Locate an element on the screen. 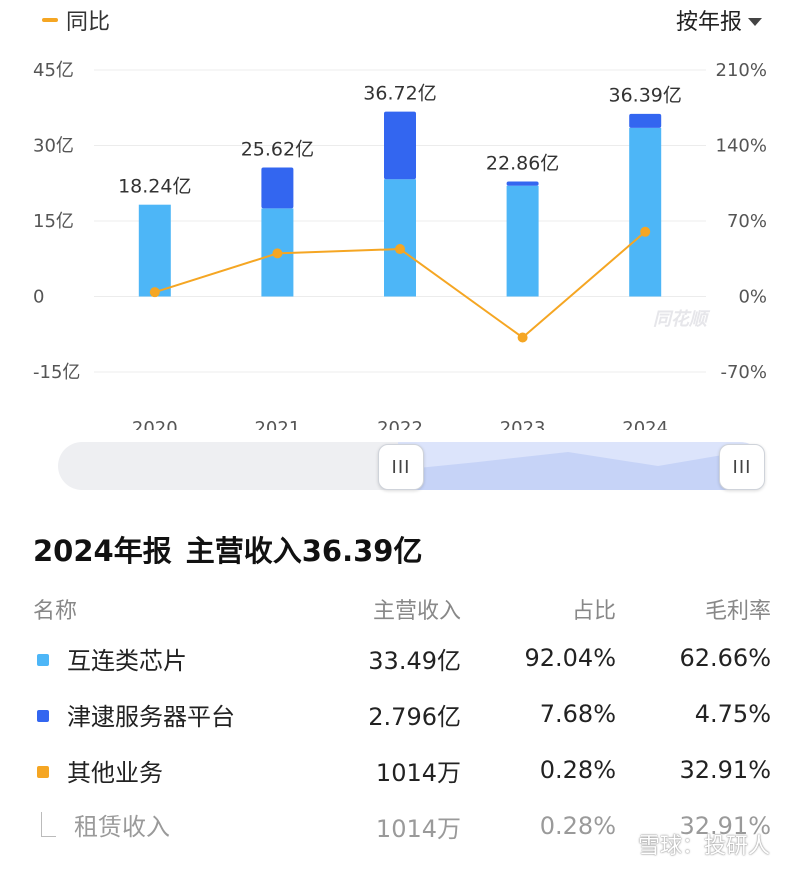  x-tick-label: 2020 is located at coordinates (155, 424).